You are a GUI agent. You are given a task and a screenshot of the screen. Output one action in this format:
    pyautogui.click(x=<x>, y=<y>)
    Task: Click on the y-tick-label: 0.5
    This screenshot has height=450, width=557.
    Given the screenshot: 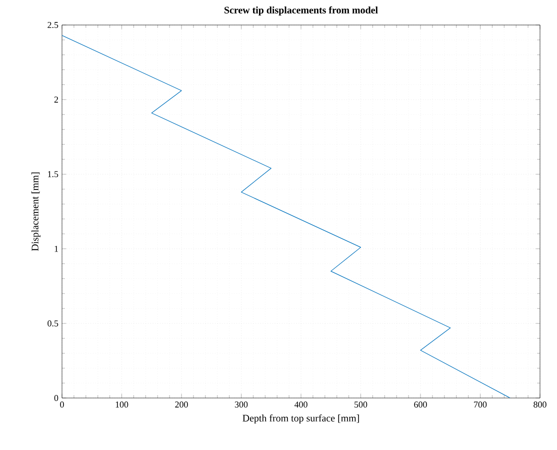 What is the action you would take?
    pyautogui.click(x=53, y=323)
    